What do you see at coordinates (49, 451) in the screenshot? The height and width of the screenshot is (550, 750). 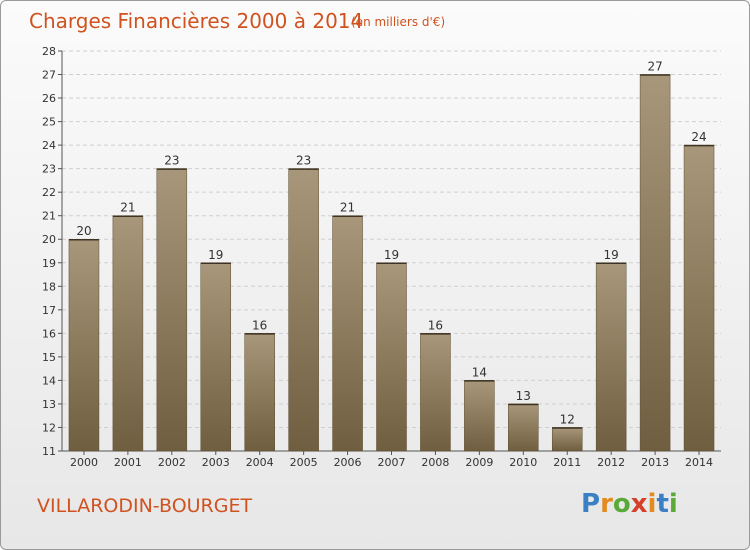 I see `y-tick-label: 11` at bounding box center [49, 451].